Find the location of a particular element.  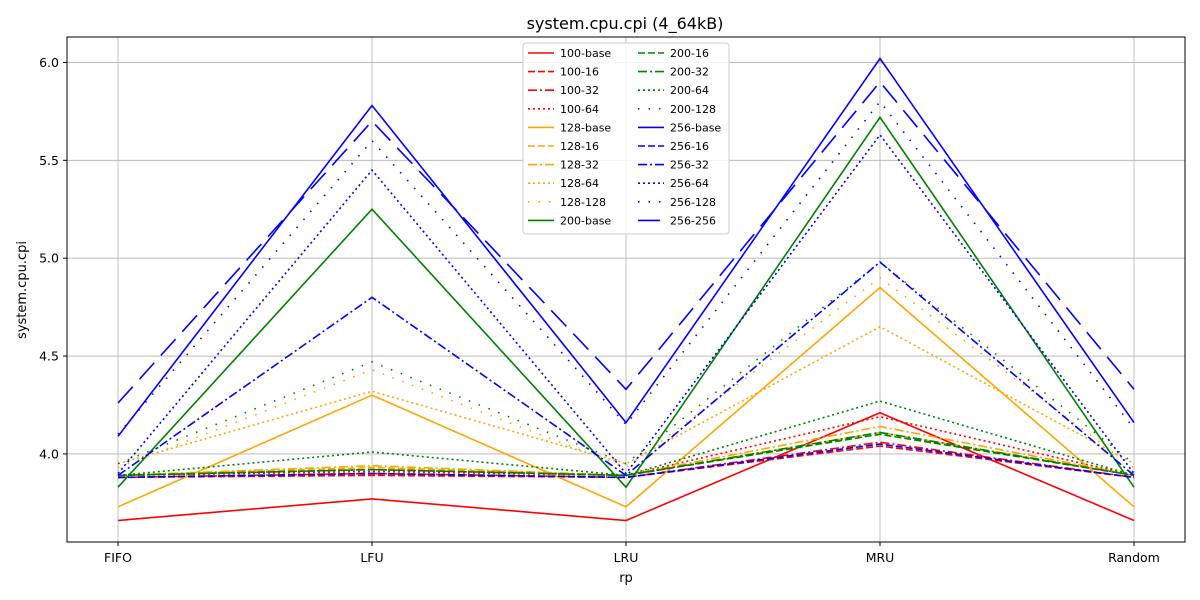

legend-label: 200-base is located at coordinates (585, 220).